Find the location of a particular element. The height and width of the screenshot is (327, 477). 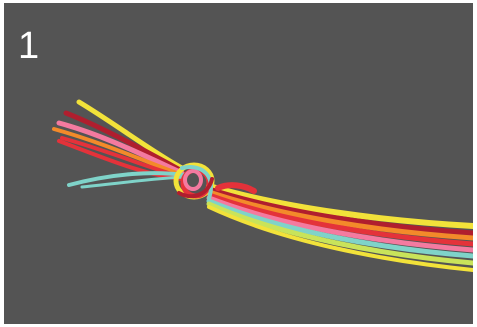

step-number: 1 is located at coordinates (29, 46).